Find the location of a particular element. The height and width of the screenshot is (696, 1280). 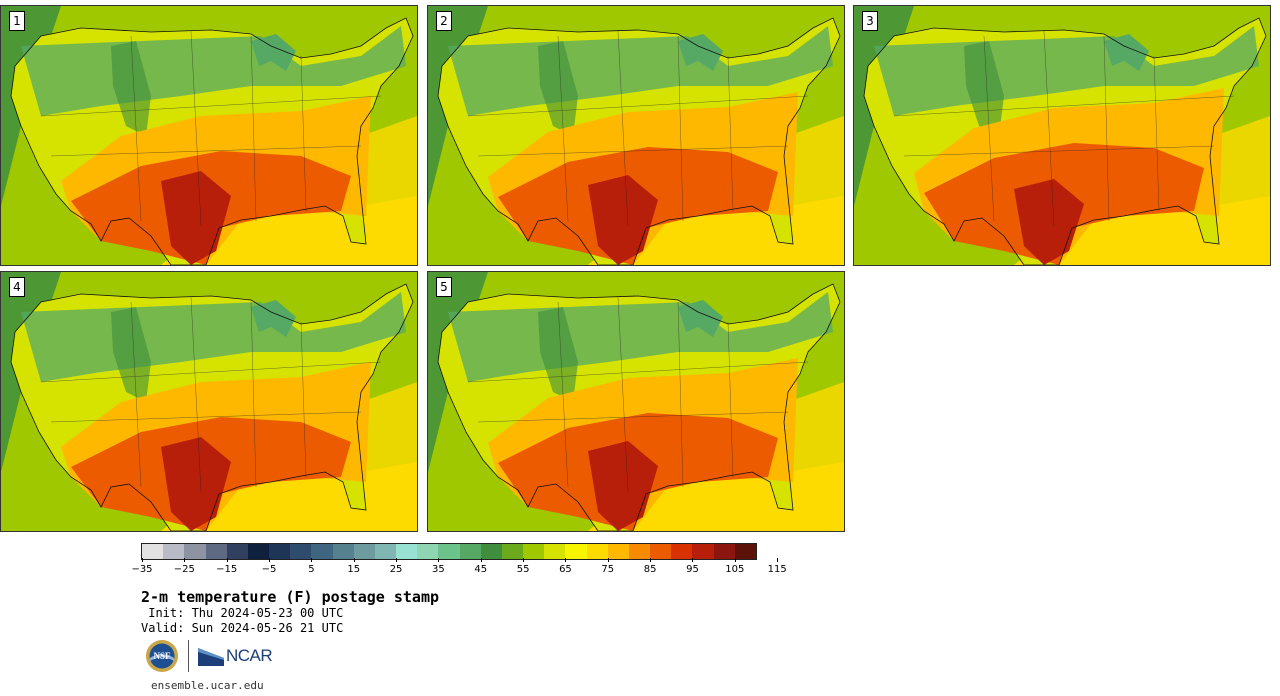

colorbar-tick-label: 65 is located at coordinates (565, 569).